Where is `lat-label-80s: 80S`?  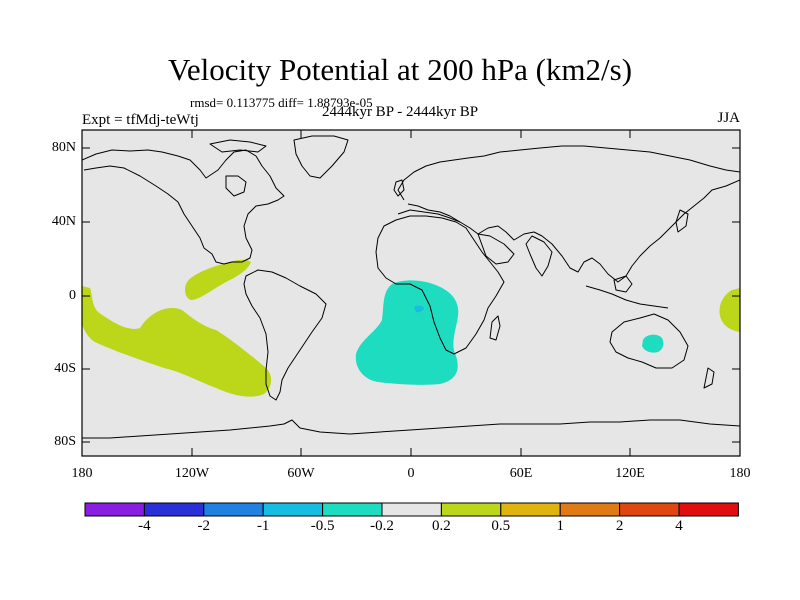
lat-label-80s: 80S is located at coordinates (65, 441).